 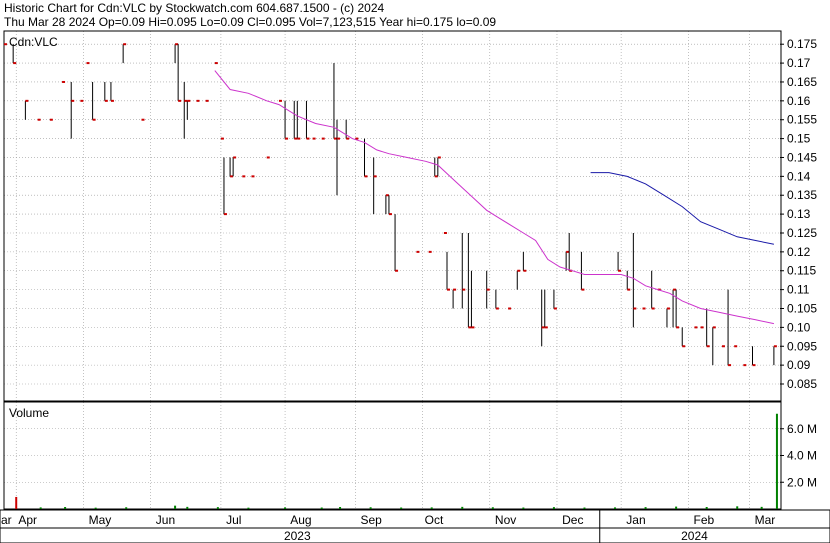 What do you see at coordinates (801, 271) in the screenshot?
I see `price-y-tick-label: 0.115` at bounding box center [801, 271].